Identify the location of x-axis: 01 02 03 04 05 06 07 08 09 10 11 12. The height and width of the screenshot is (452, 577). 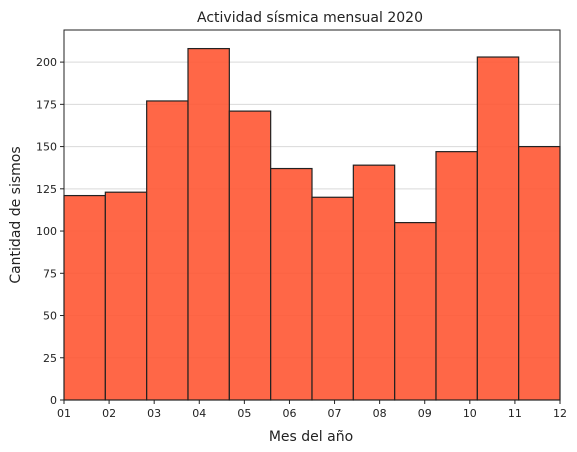
(312, 410).